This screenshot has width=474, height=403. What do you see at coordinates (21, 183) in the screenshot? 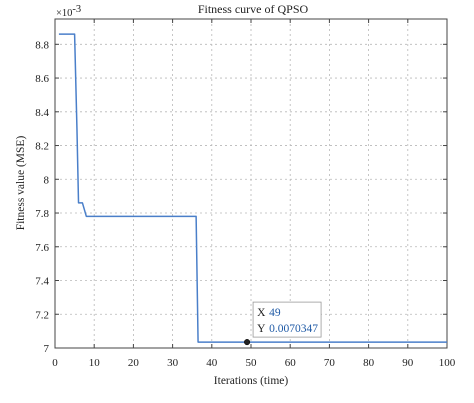
I see `y-axis-title: Fitness value (MSE)` at bounding box center [21, 183].